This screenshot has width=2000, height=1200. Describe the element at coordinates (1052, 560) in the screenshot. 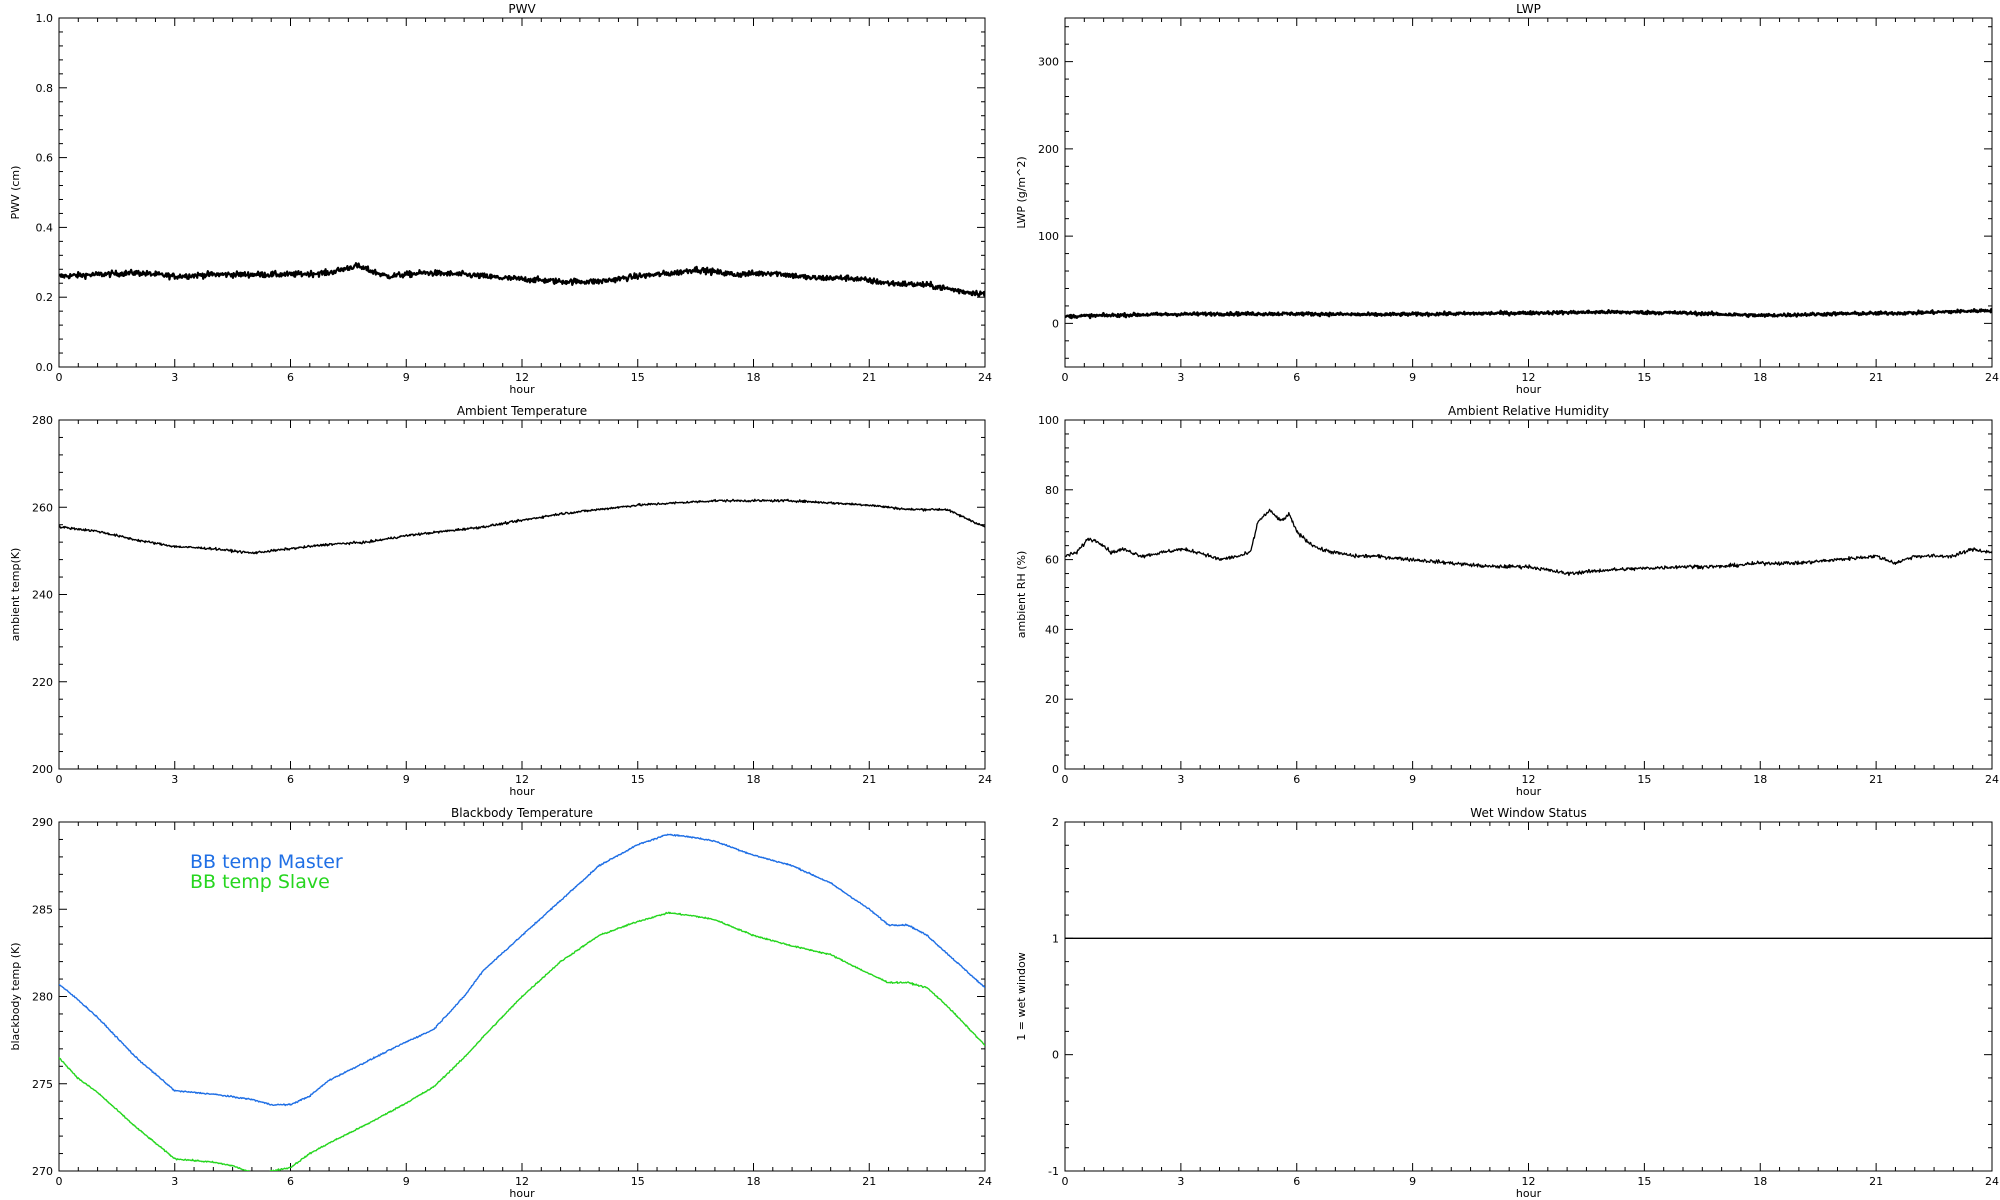

I see `y-tick-label: 60` at that location.